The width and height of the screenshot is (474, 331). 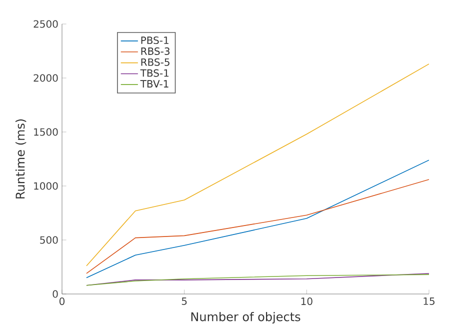 What do you see at coordinates (46, 186) in the screenshot?
I see `y-tick-label: 1000` at bounding box center [46, 186].